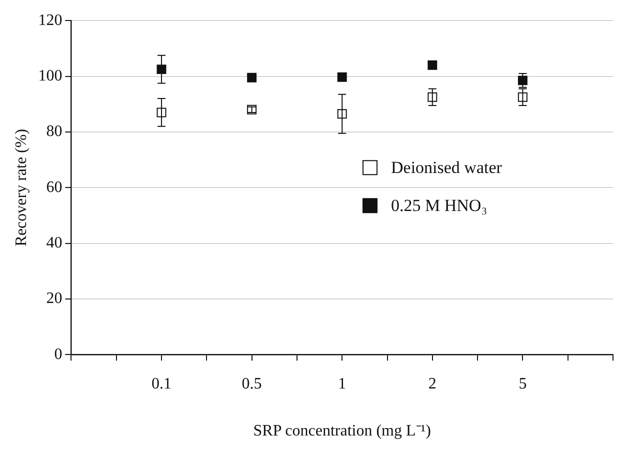  What do you see at coordinates (439, 206) in the screenshot?
I see `legend-label: 0.25 M HNO₃` at bounding box center [439, 206].